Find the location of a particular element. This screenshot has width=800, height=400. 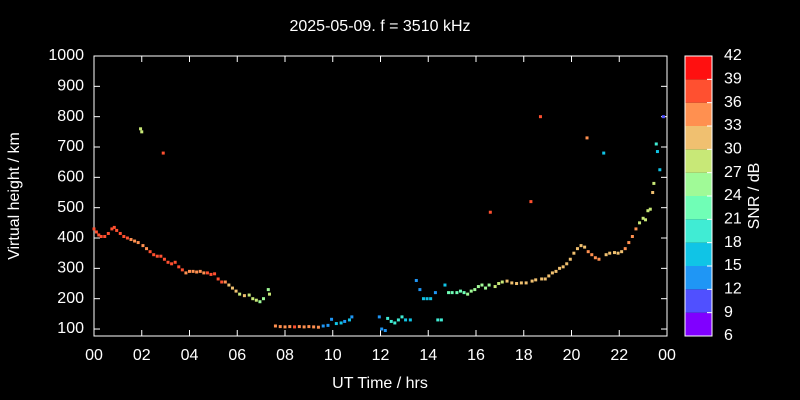

y-tick-label: 800 is located at coordinates (70, 116).